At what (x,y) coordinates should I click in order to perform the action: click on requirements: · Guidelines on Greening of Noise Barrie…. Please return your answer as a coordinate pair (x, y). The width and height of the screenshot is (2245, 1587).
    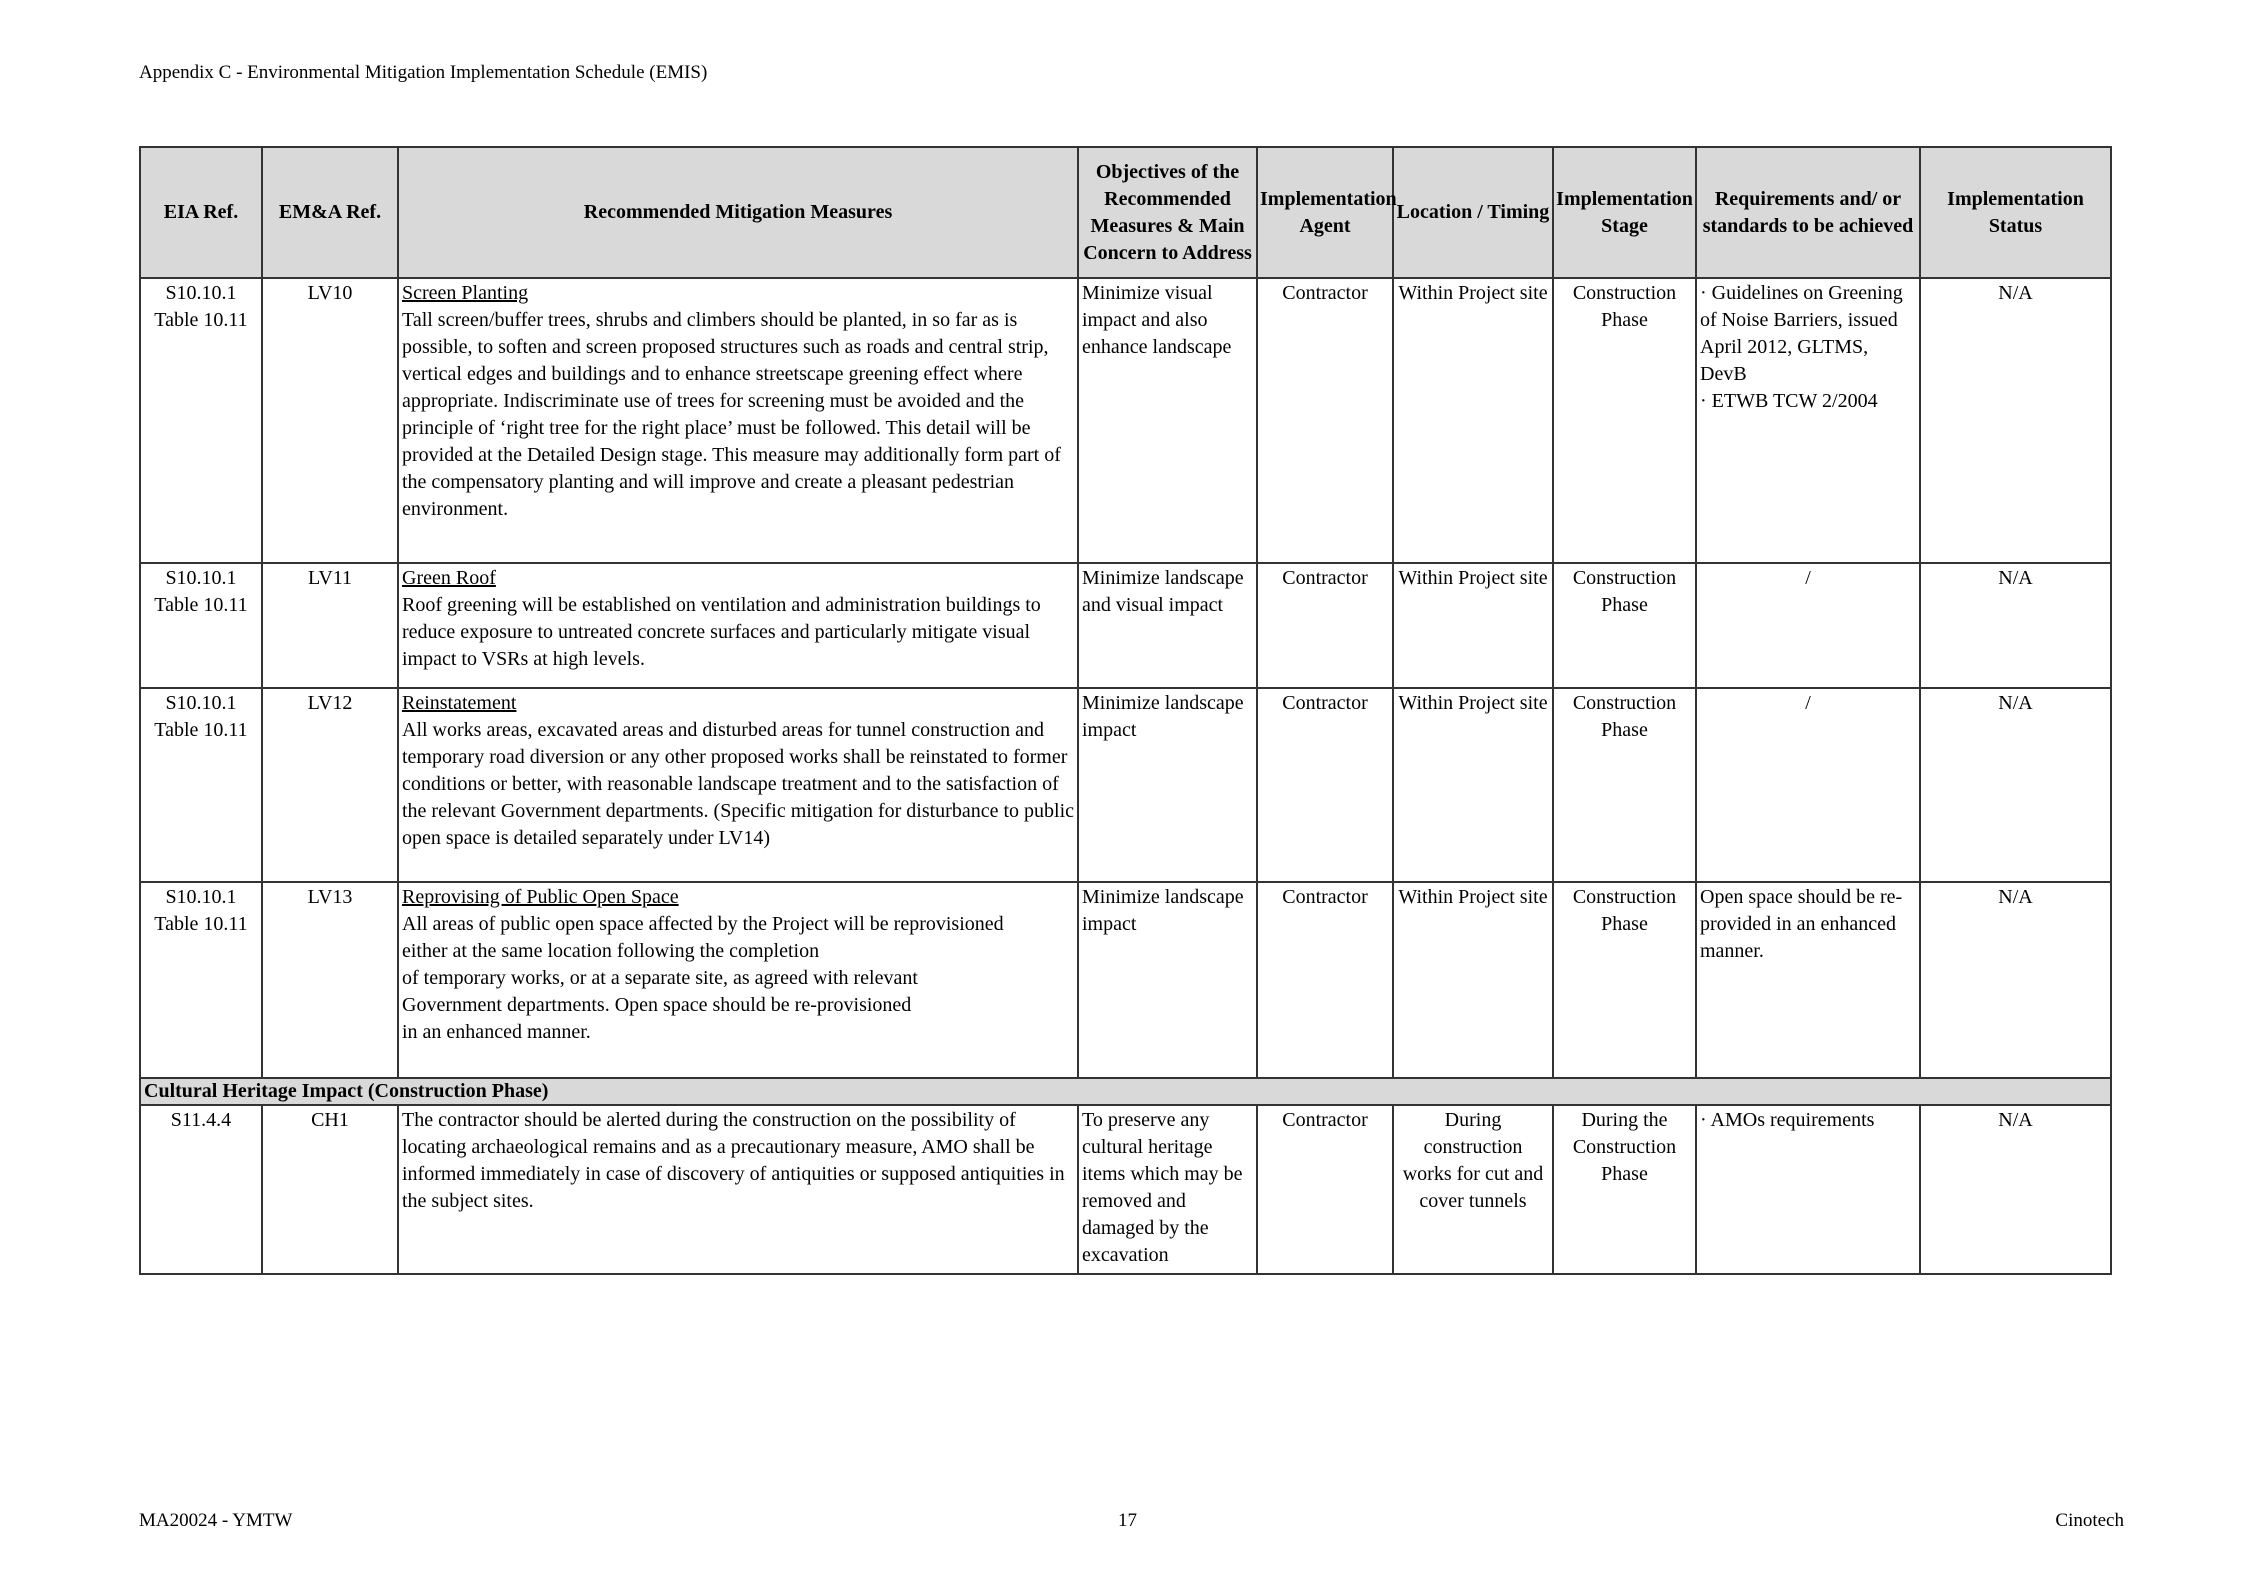
    Looking at the image, I should click on (1808, 420).